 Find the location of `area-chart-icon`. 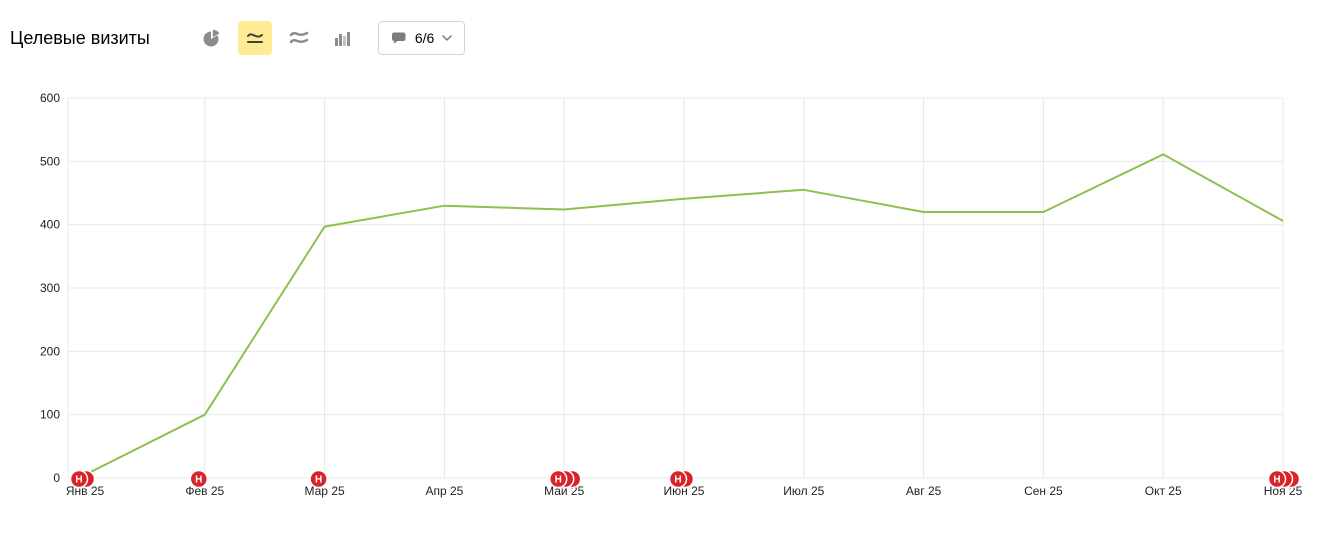

area-chart-icon is located at coordinates (299, 37).